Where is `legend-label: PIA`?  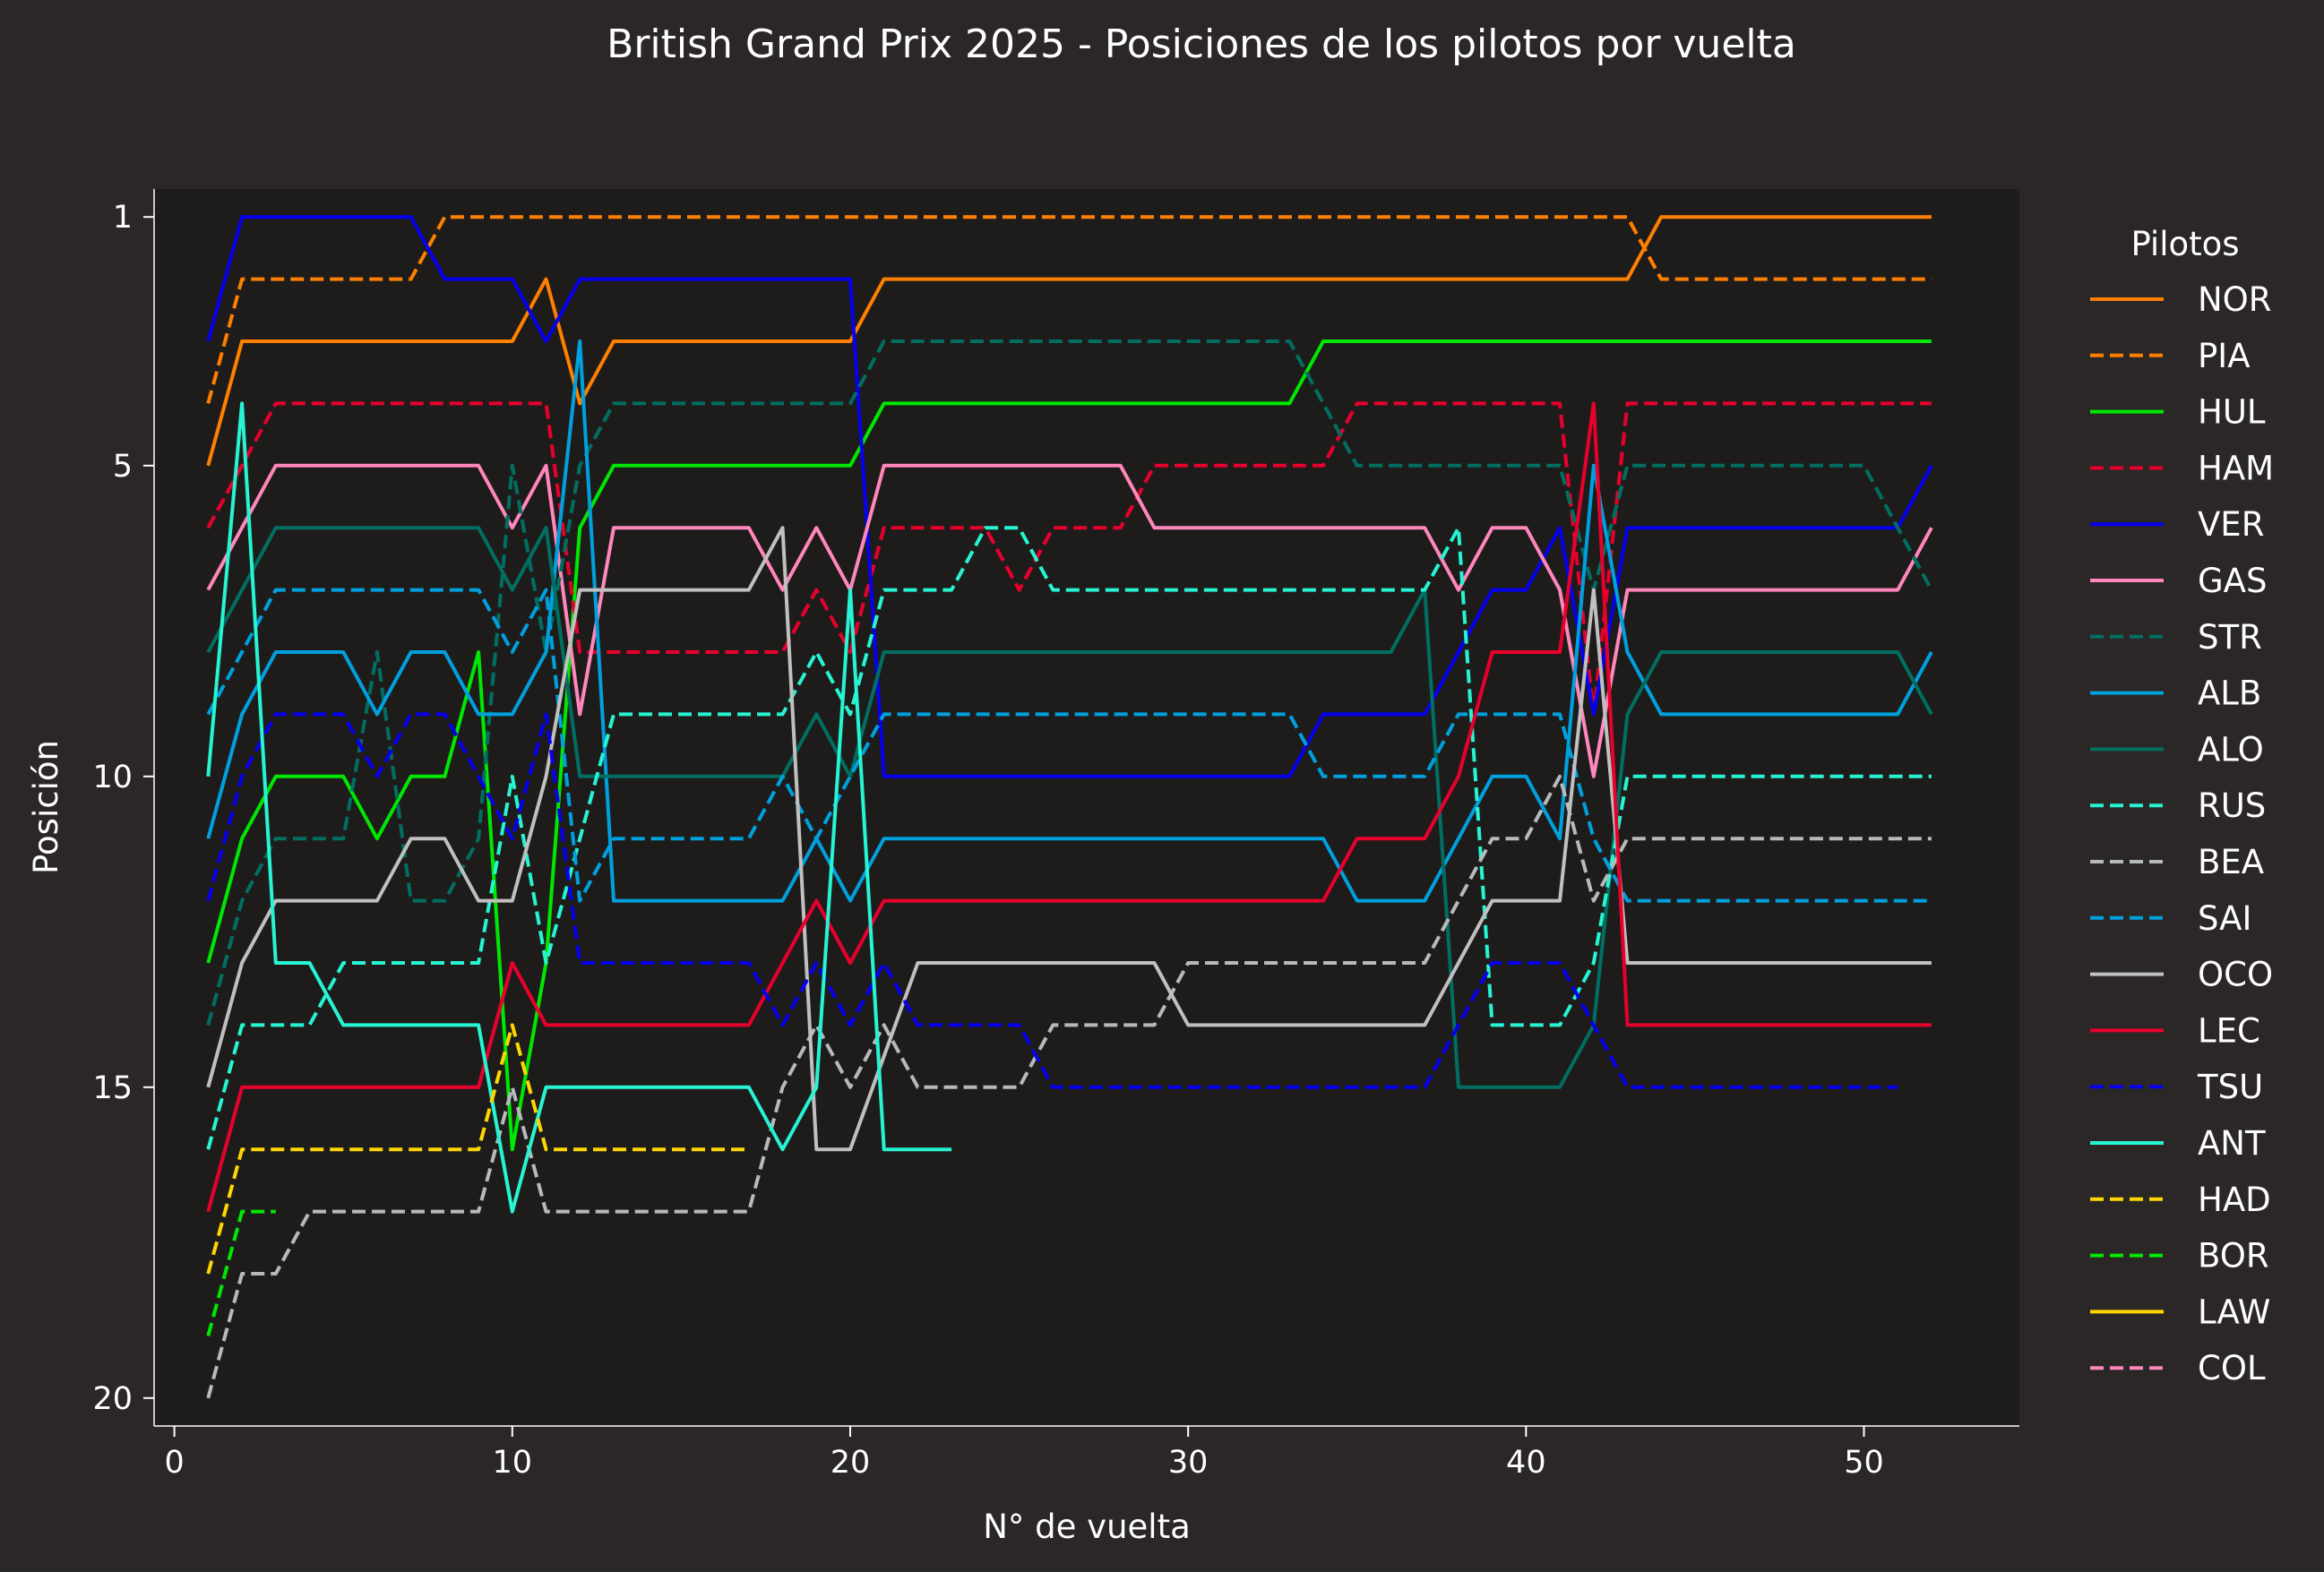 legend-label: PIA is located at coordinates (2224, 356).